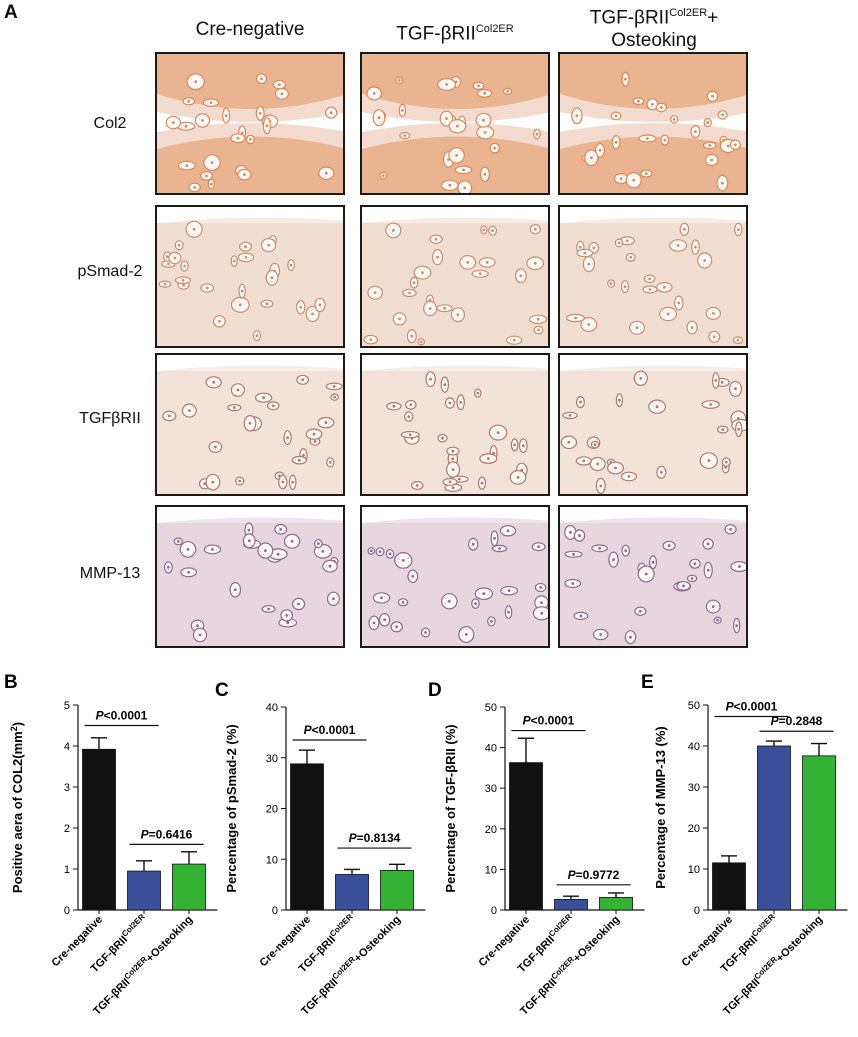  Describe the element at coordinates (67, 788) in the screenshot. I see `y-tick-label: 3` at that location.